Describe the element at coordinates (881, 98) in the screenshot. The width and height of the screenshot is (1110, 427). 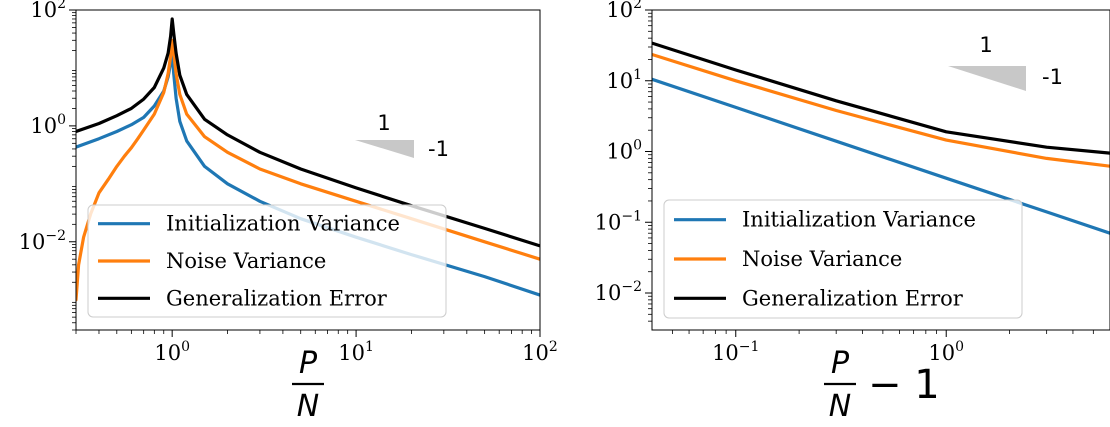
I see `series-line-generalization-error` at that location.